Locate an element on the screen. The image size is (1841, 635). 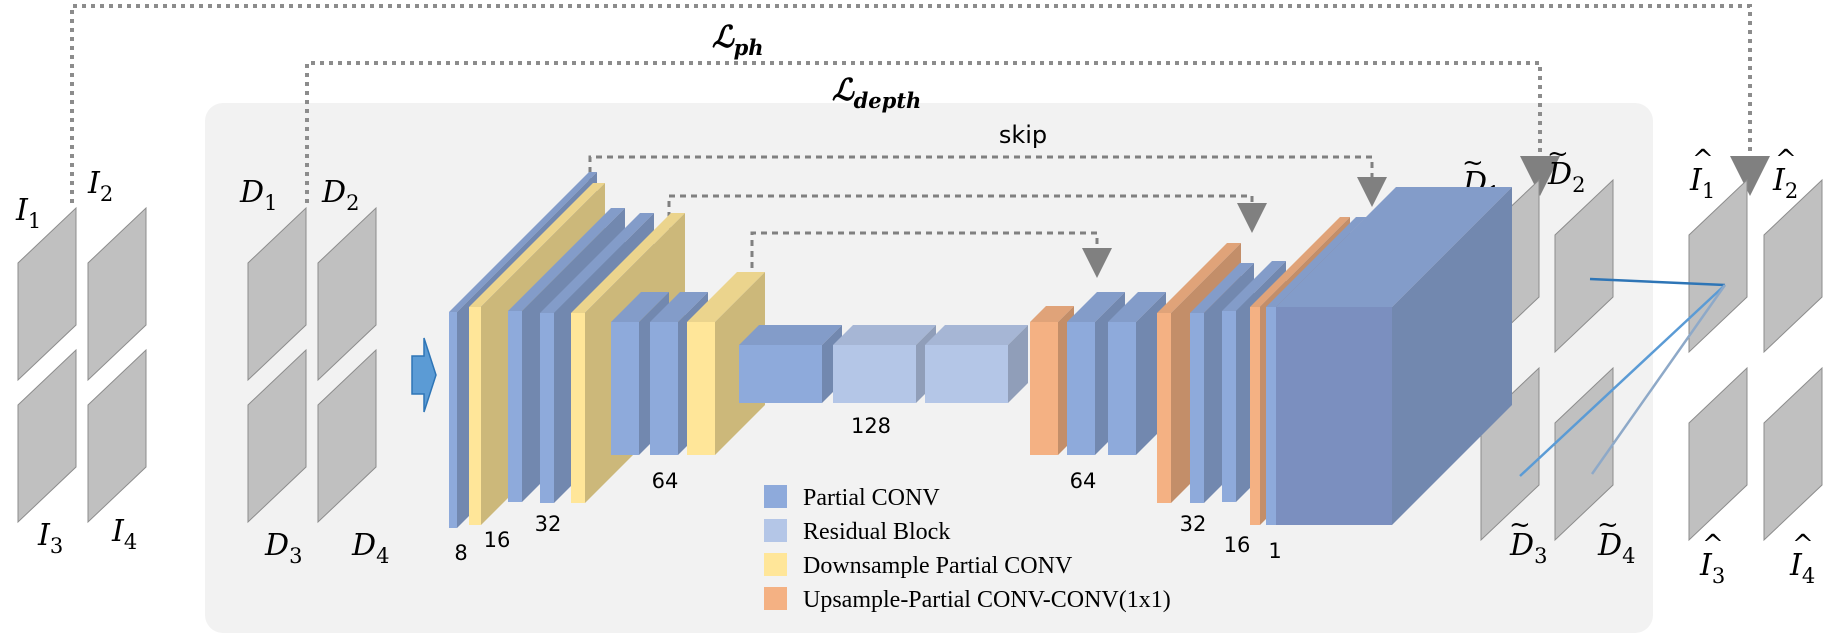
output-depth-label-tilde-3: ~ is located at coordinates (1520, 525).